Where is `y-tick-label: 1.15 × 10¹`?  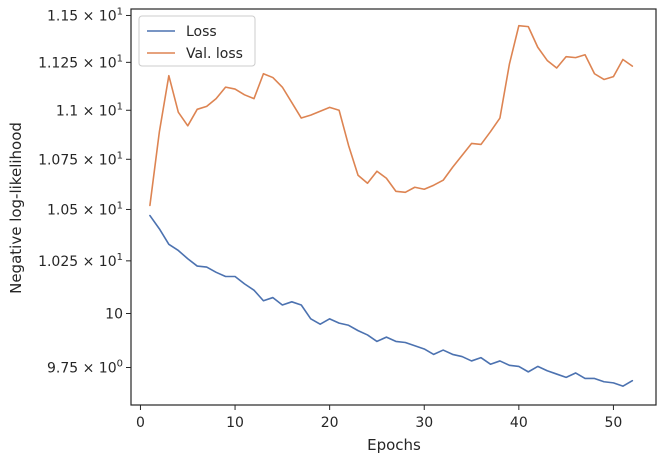
y-tick-label: 1.15 × 10¹ is located at coordinates (85, 15).